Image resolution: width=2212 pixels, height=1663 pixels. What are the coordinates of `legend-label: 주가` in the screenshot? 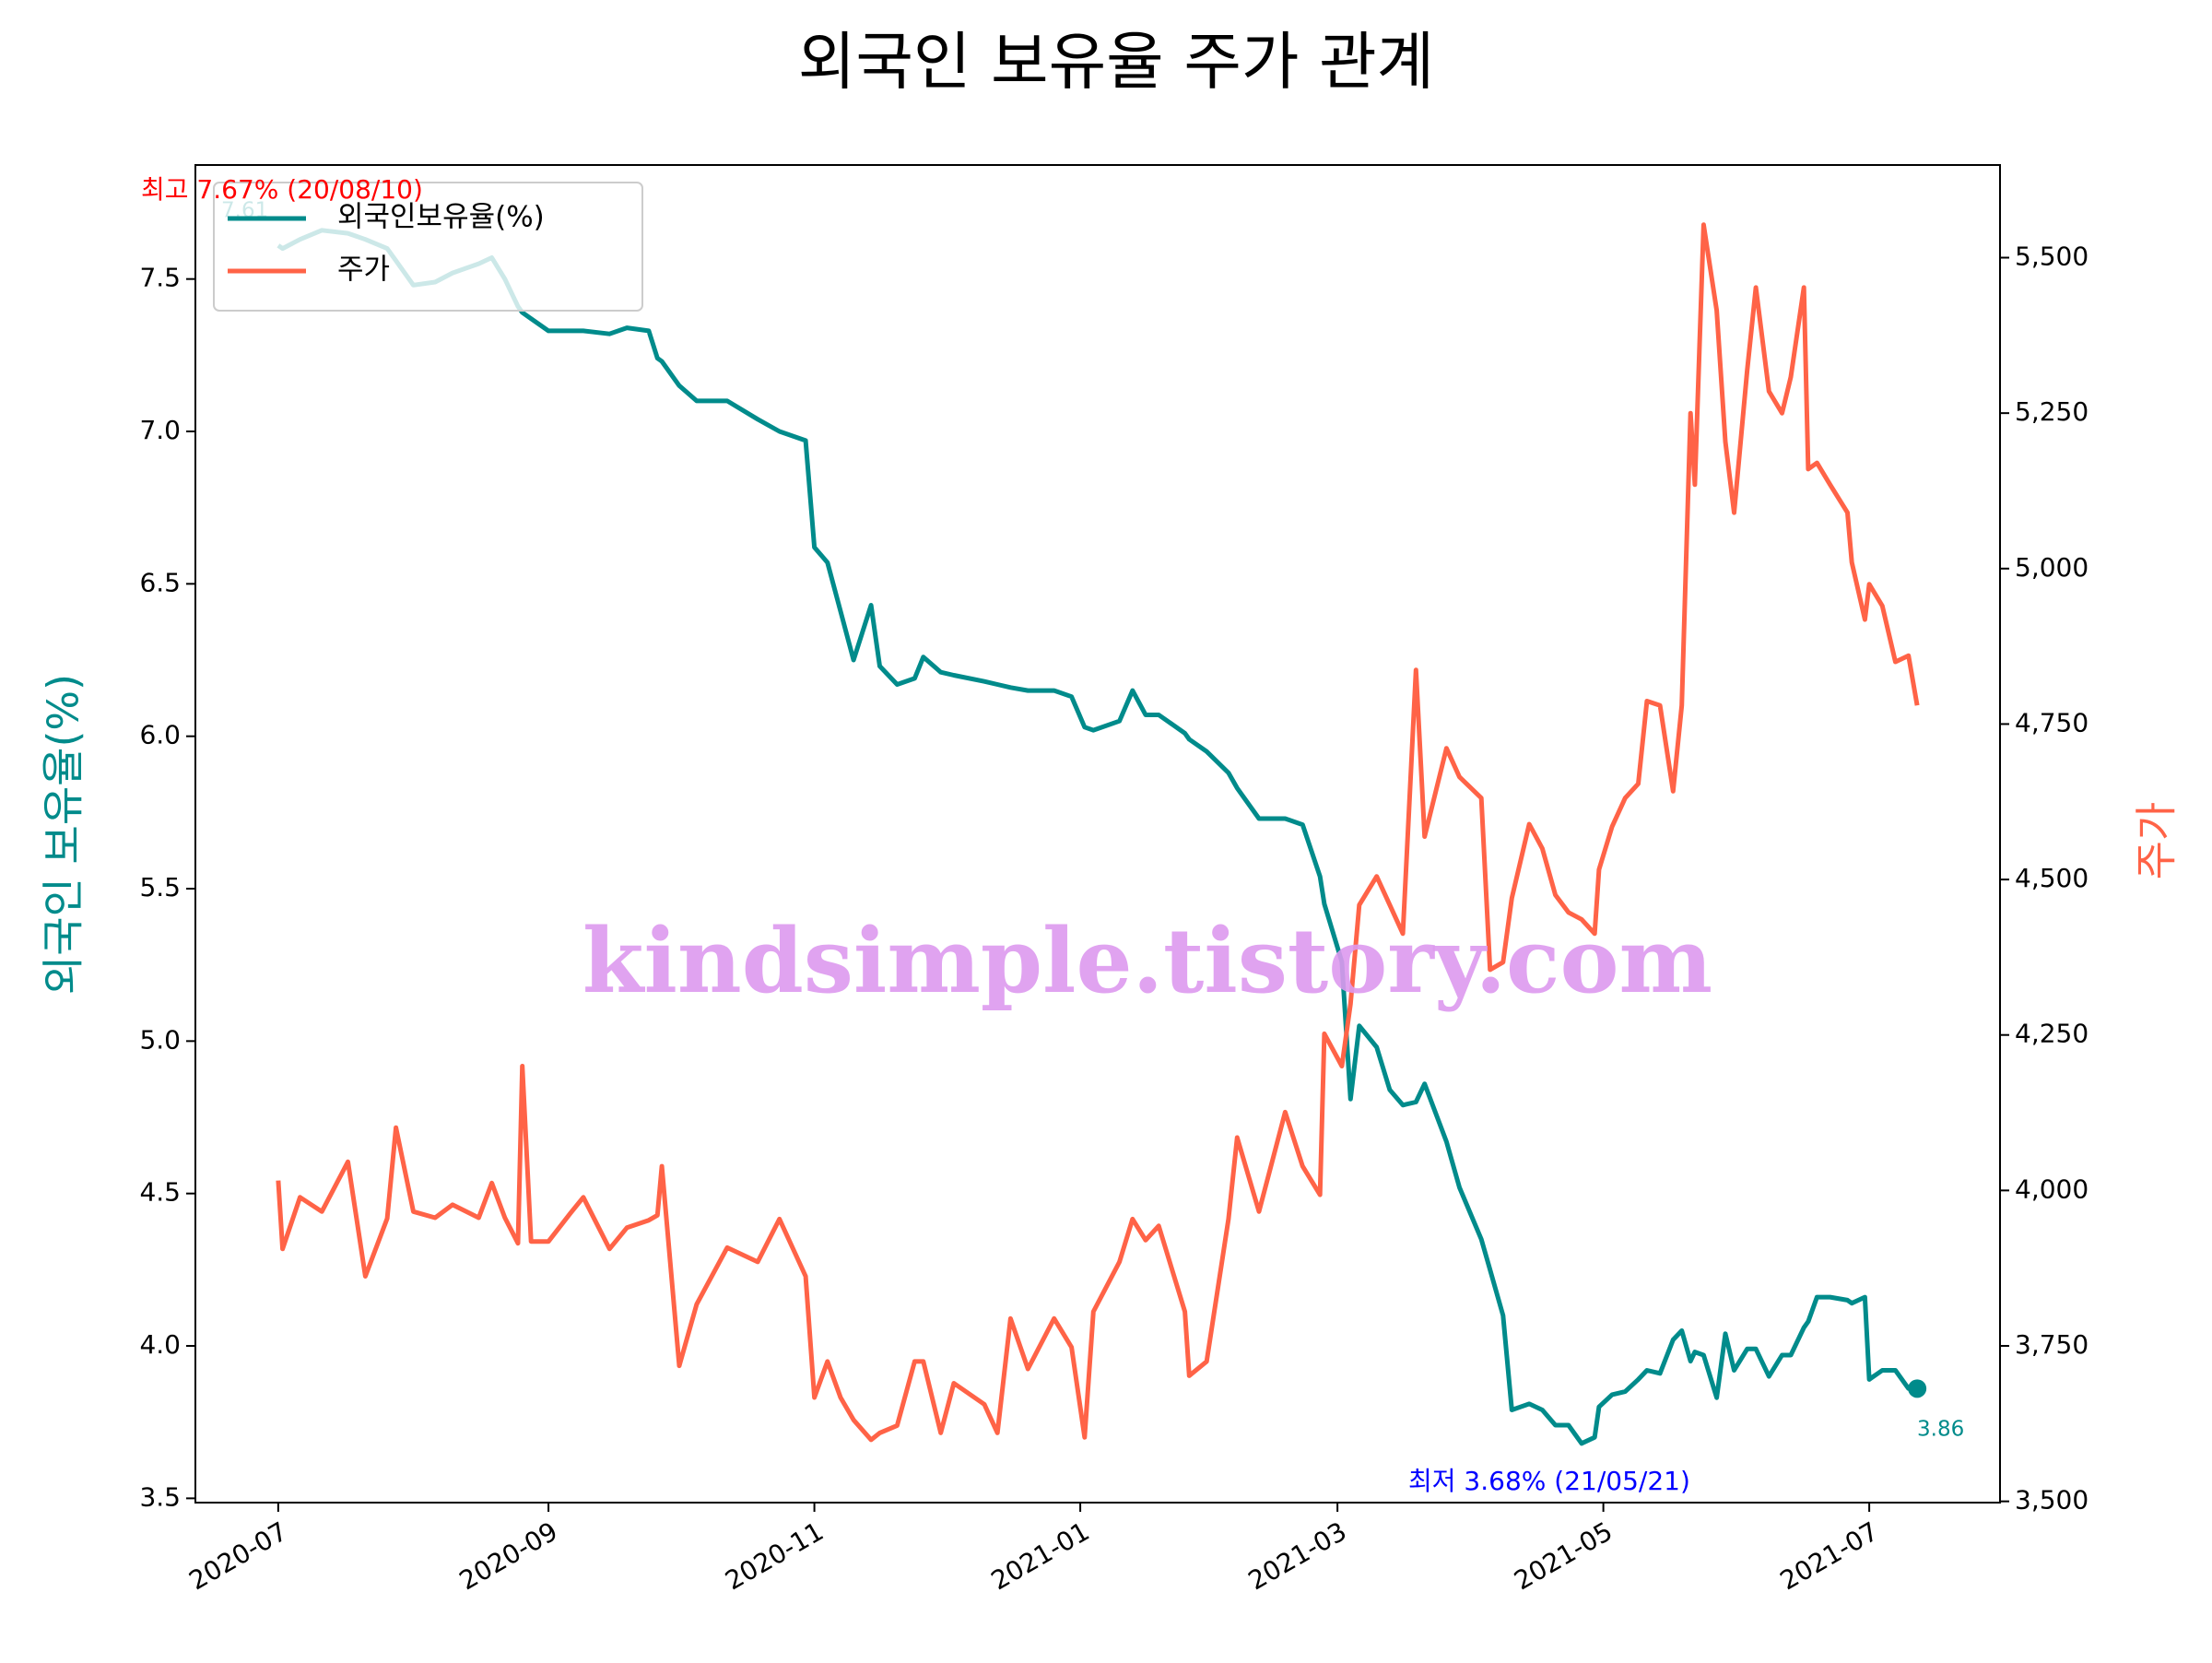 It's located at (363, 270).